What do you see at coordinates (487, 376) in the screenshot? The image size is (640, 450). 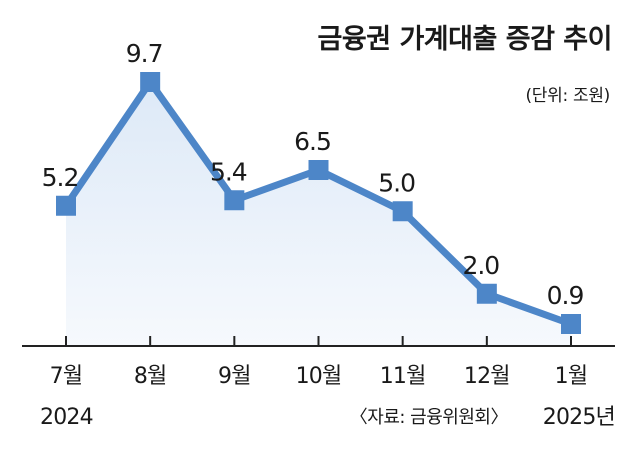 I see `x-tick-label-6: 12월` at bounding box center [487, 376].